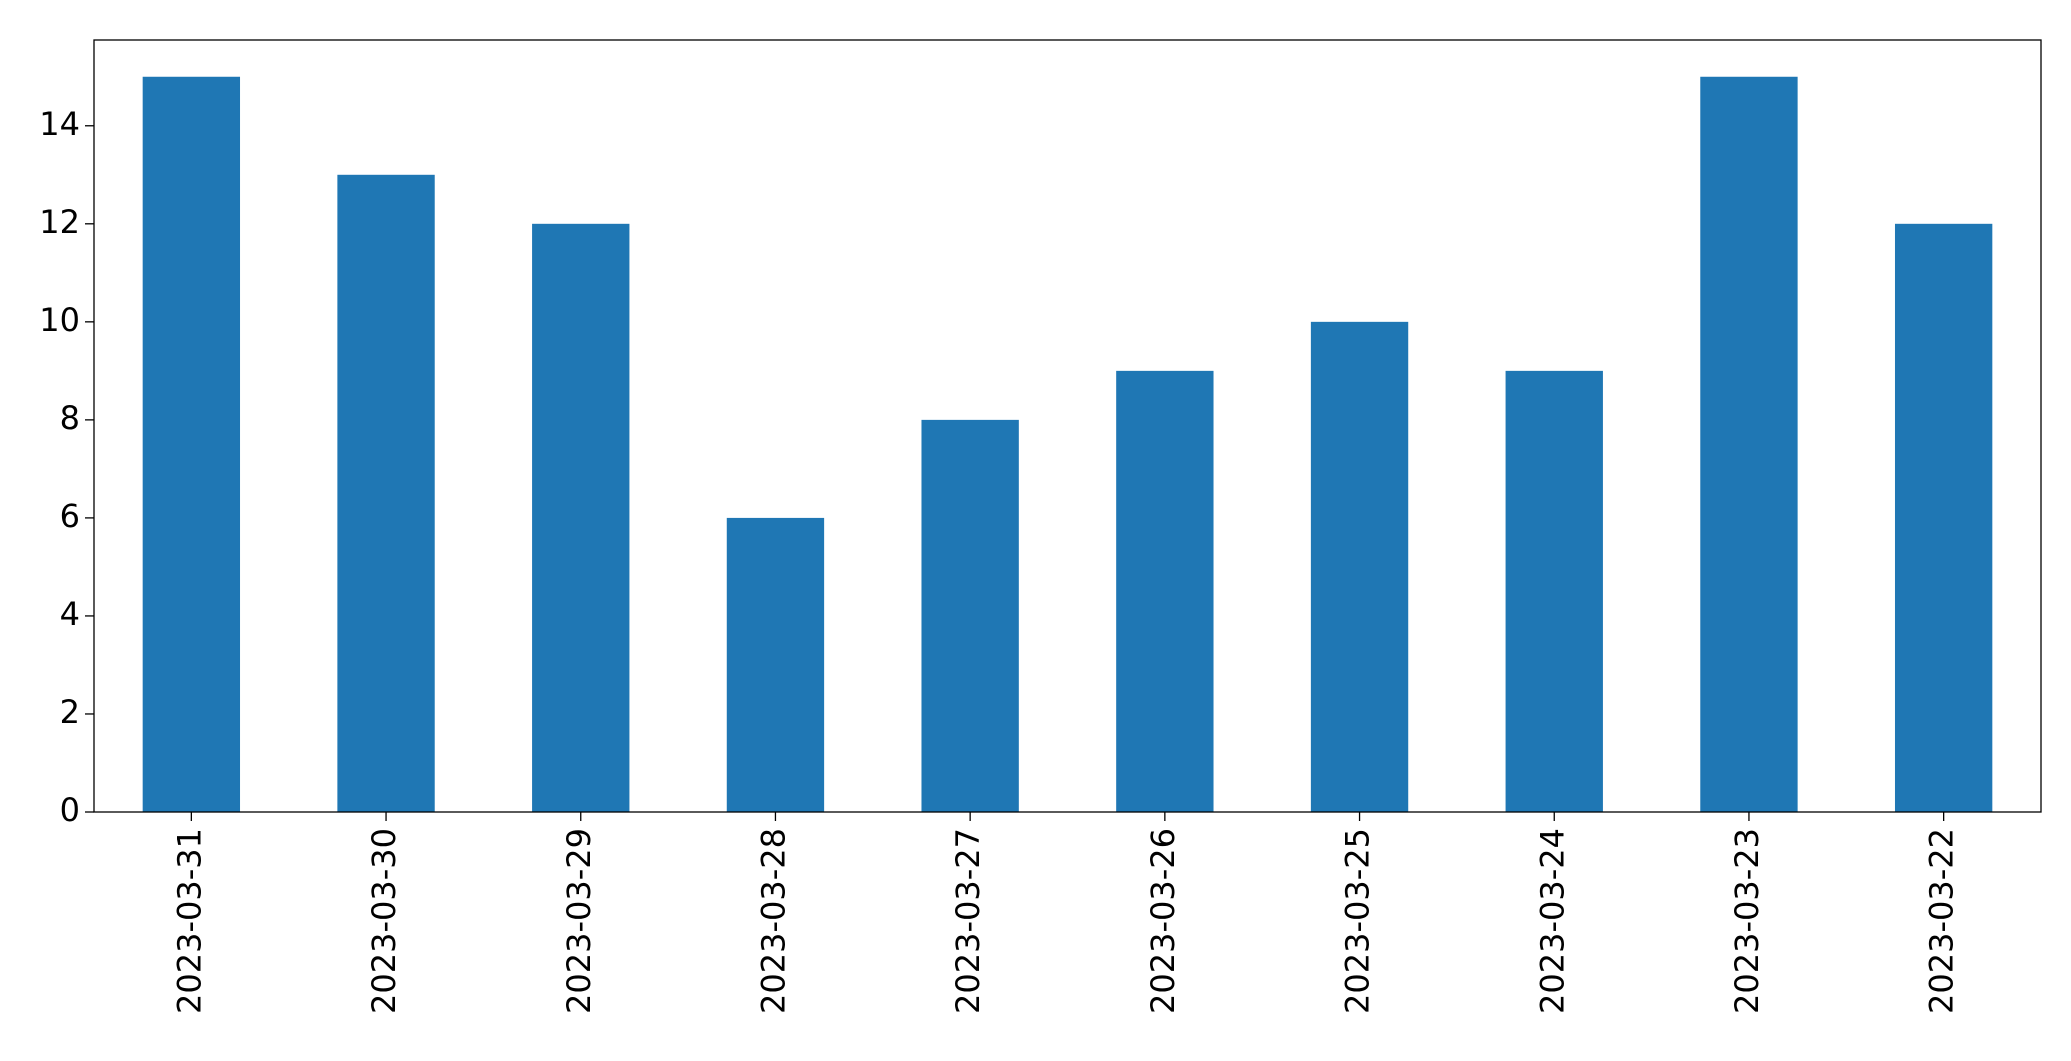  Describe the element at coordinates (1358, 921) in the screenshot. I see `x-tick-label: 2023-03-25` at that location.